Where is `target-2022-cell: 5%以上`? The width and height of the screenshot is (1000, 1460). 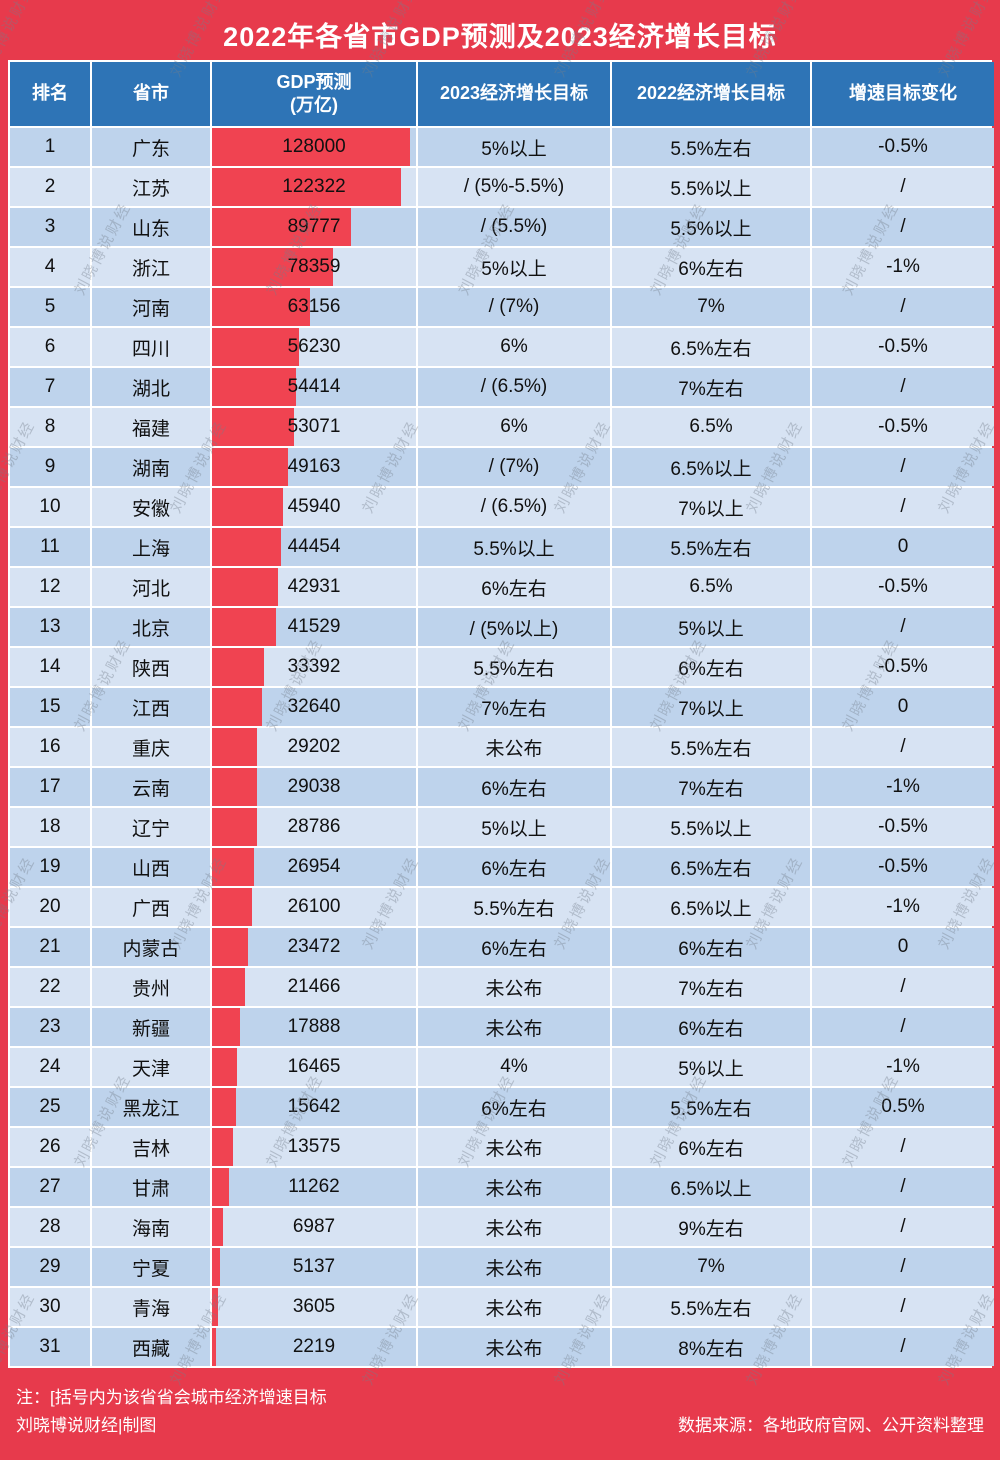 target-2022-cell: 5%以上 is located at coordinates (711, 1067).